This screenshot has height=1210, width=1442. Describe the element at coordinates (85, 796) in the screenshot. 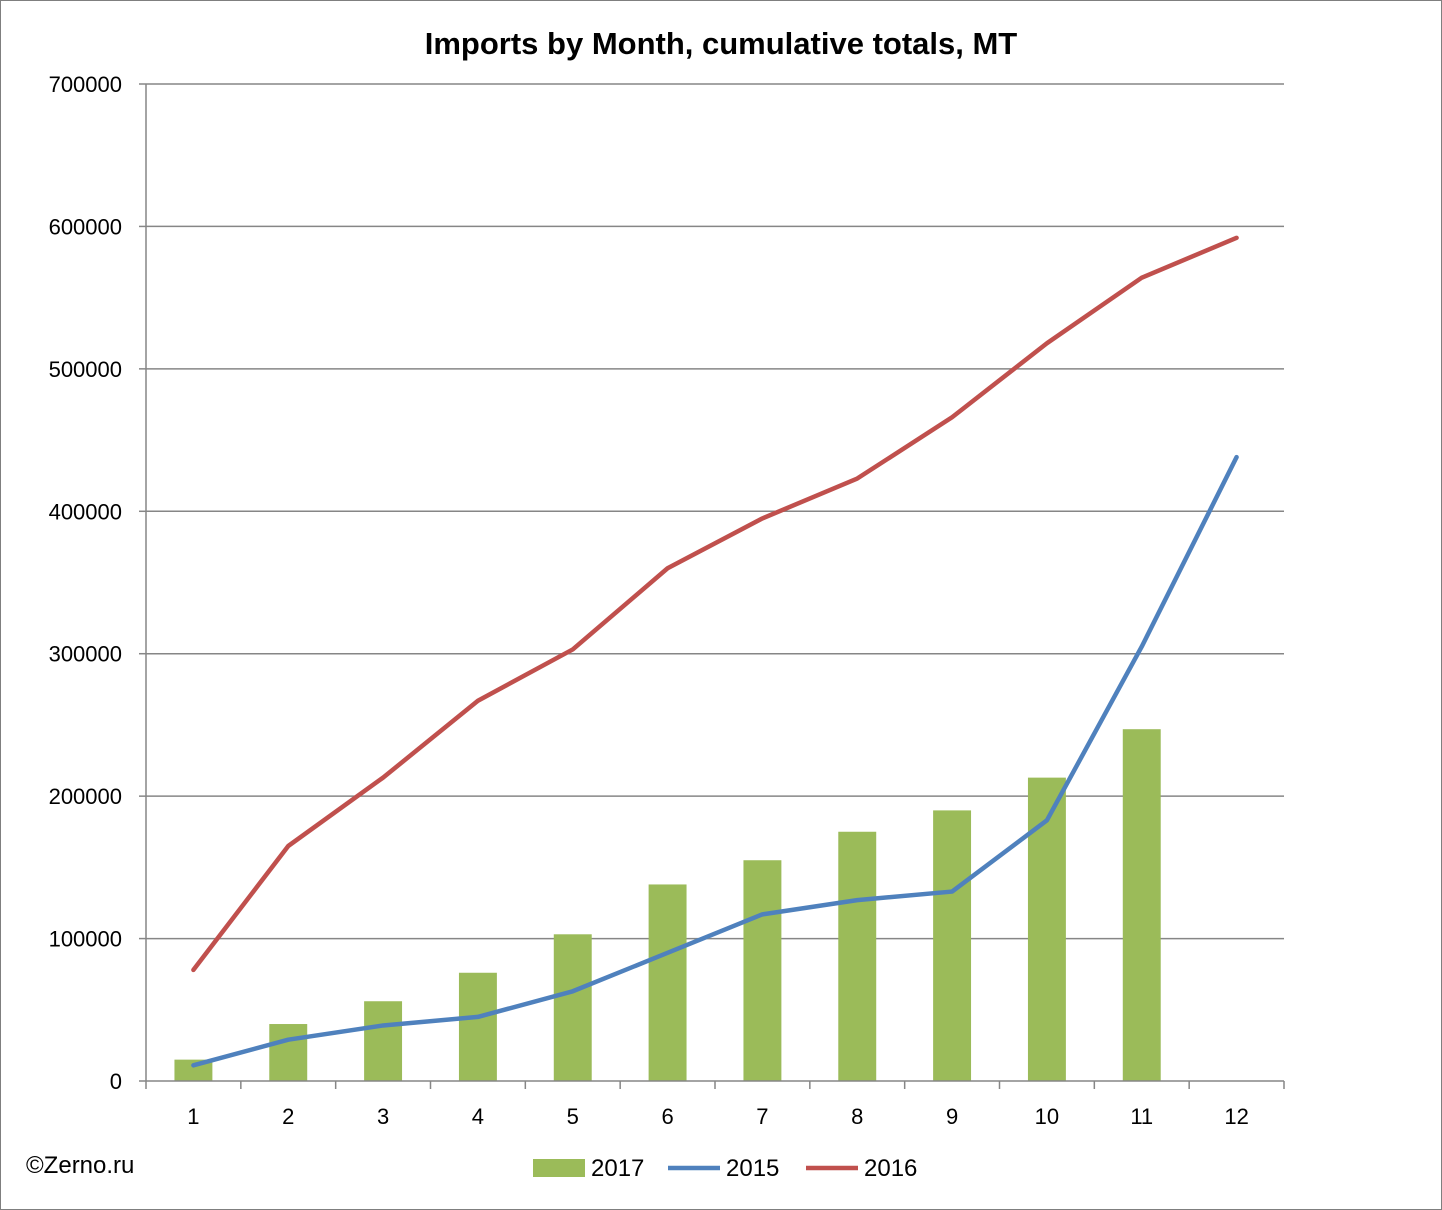

I see `y-tick-label: 200000` at that location.